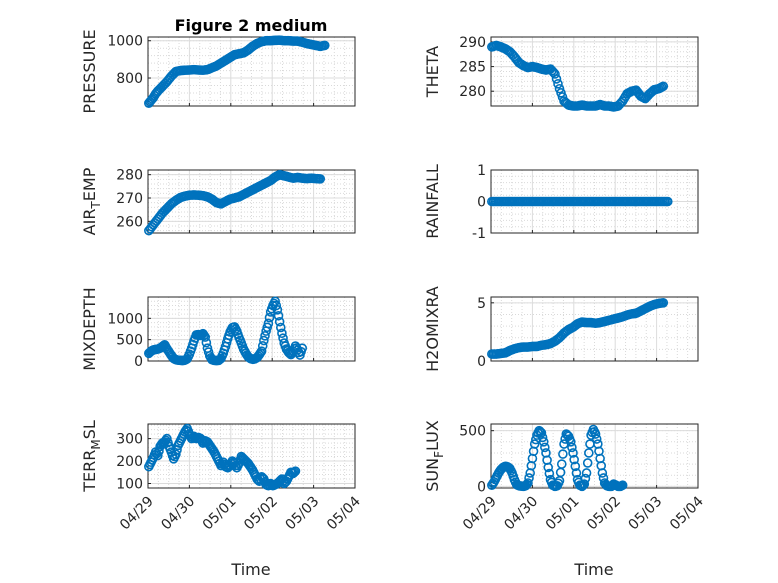 Image resolution: width=778 pixels, height=583 pixels. I want to click on y-axis-label: RAINFALL, so click(432, 201).